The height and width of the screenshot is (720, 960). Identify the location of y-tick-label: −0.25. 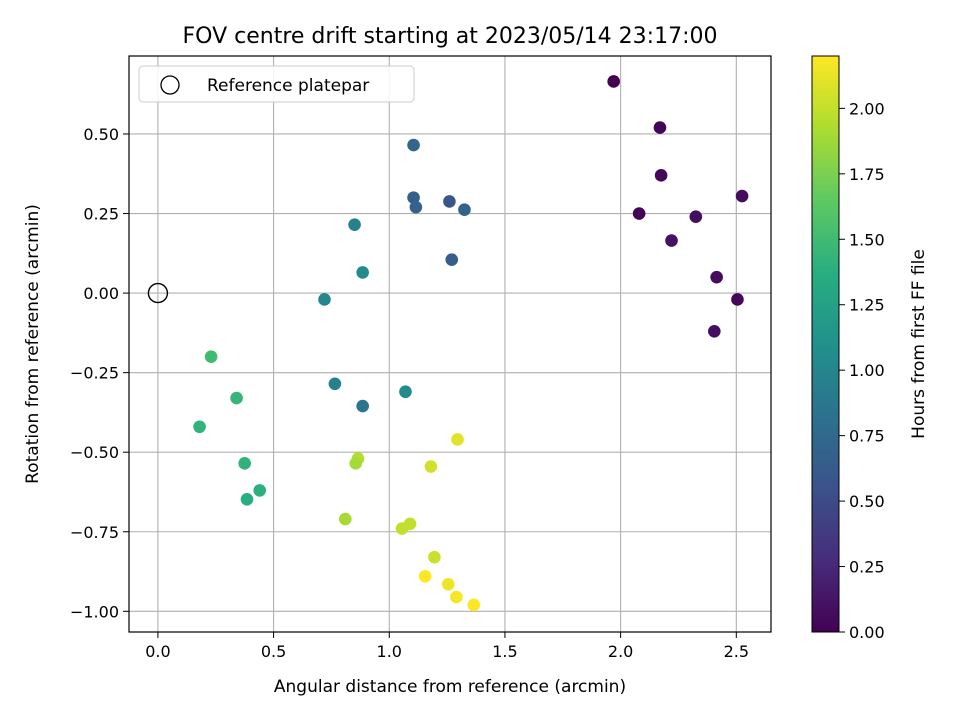
(94, 373).